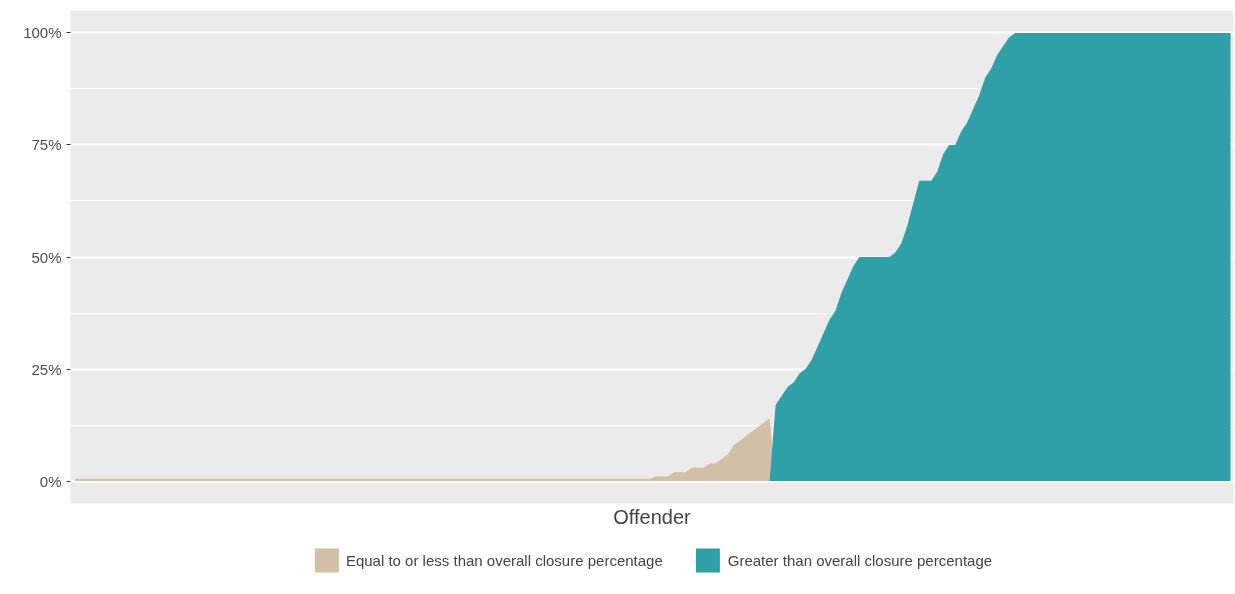  What do you see at coordinates (504, 560) in the screenshot?
I see `legend-label: Equal to or less than overall closure percentage` at bounding box center [504, 560].